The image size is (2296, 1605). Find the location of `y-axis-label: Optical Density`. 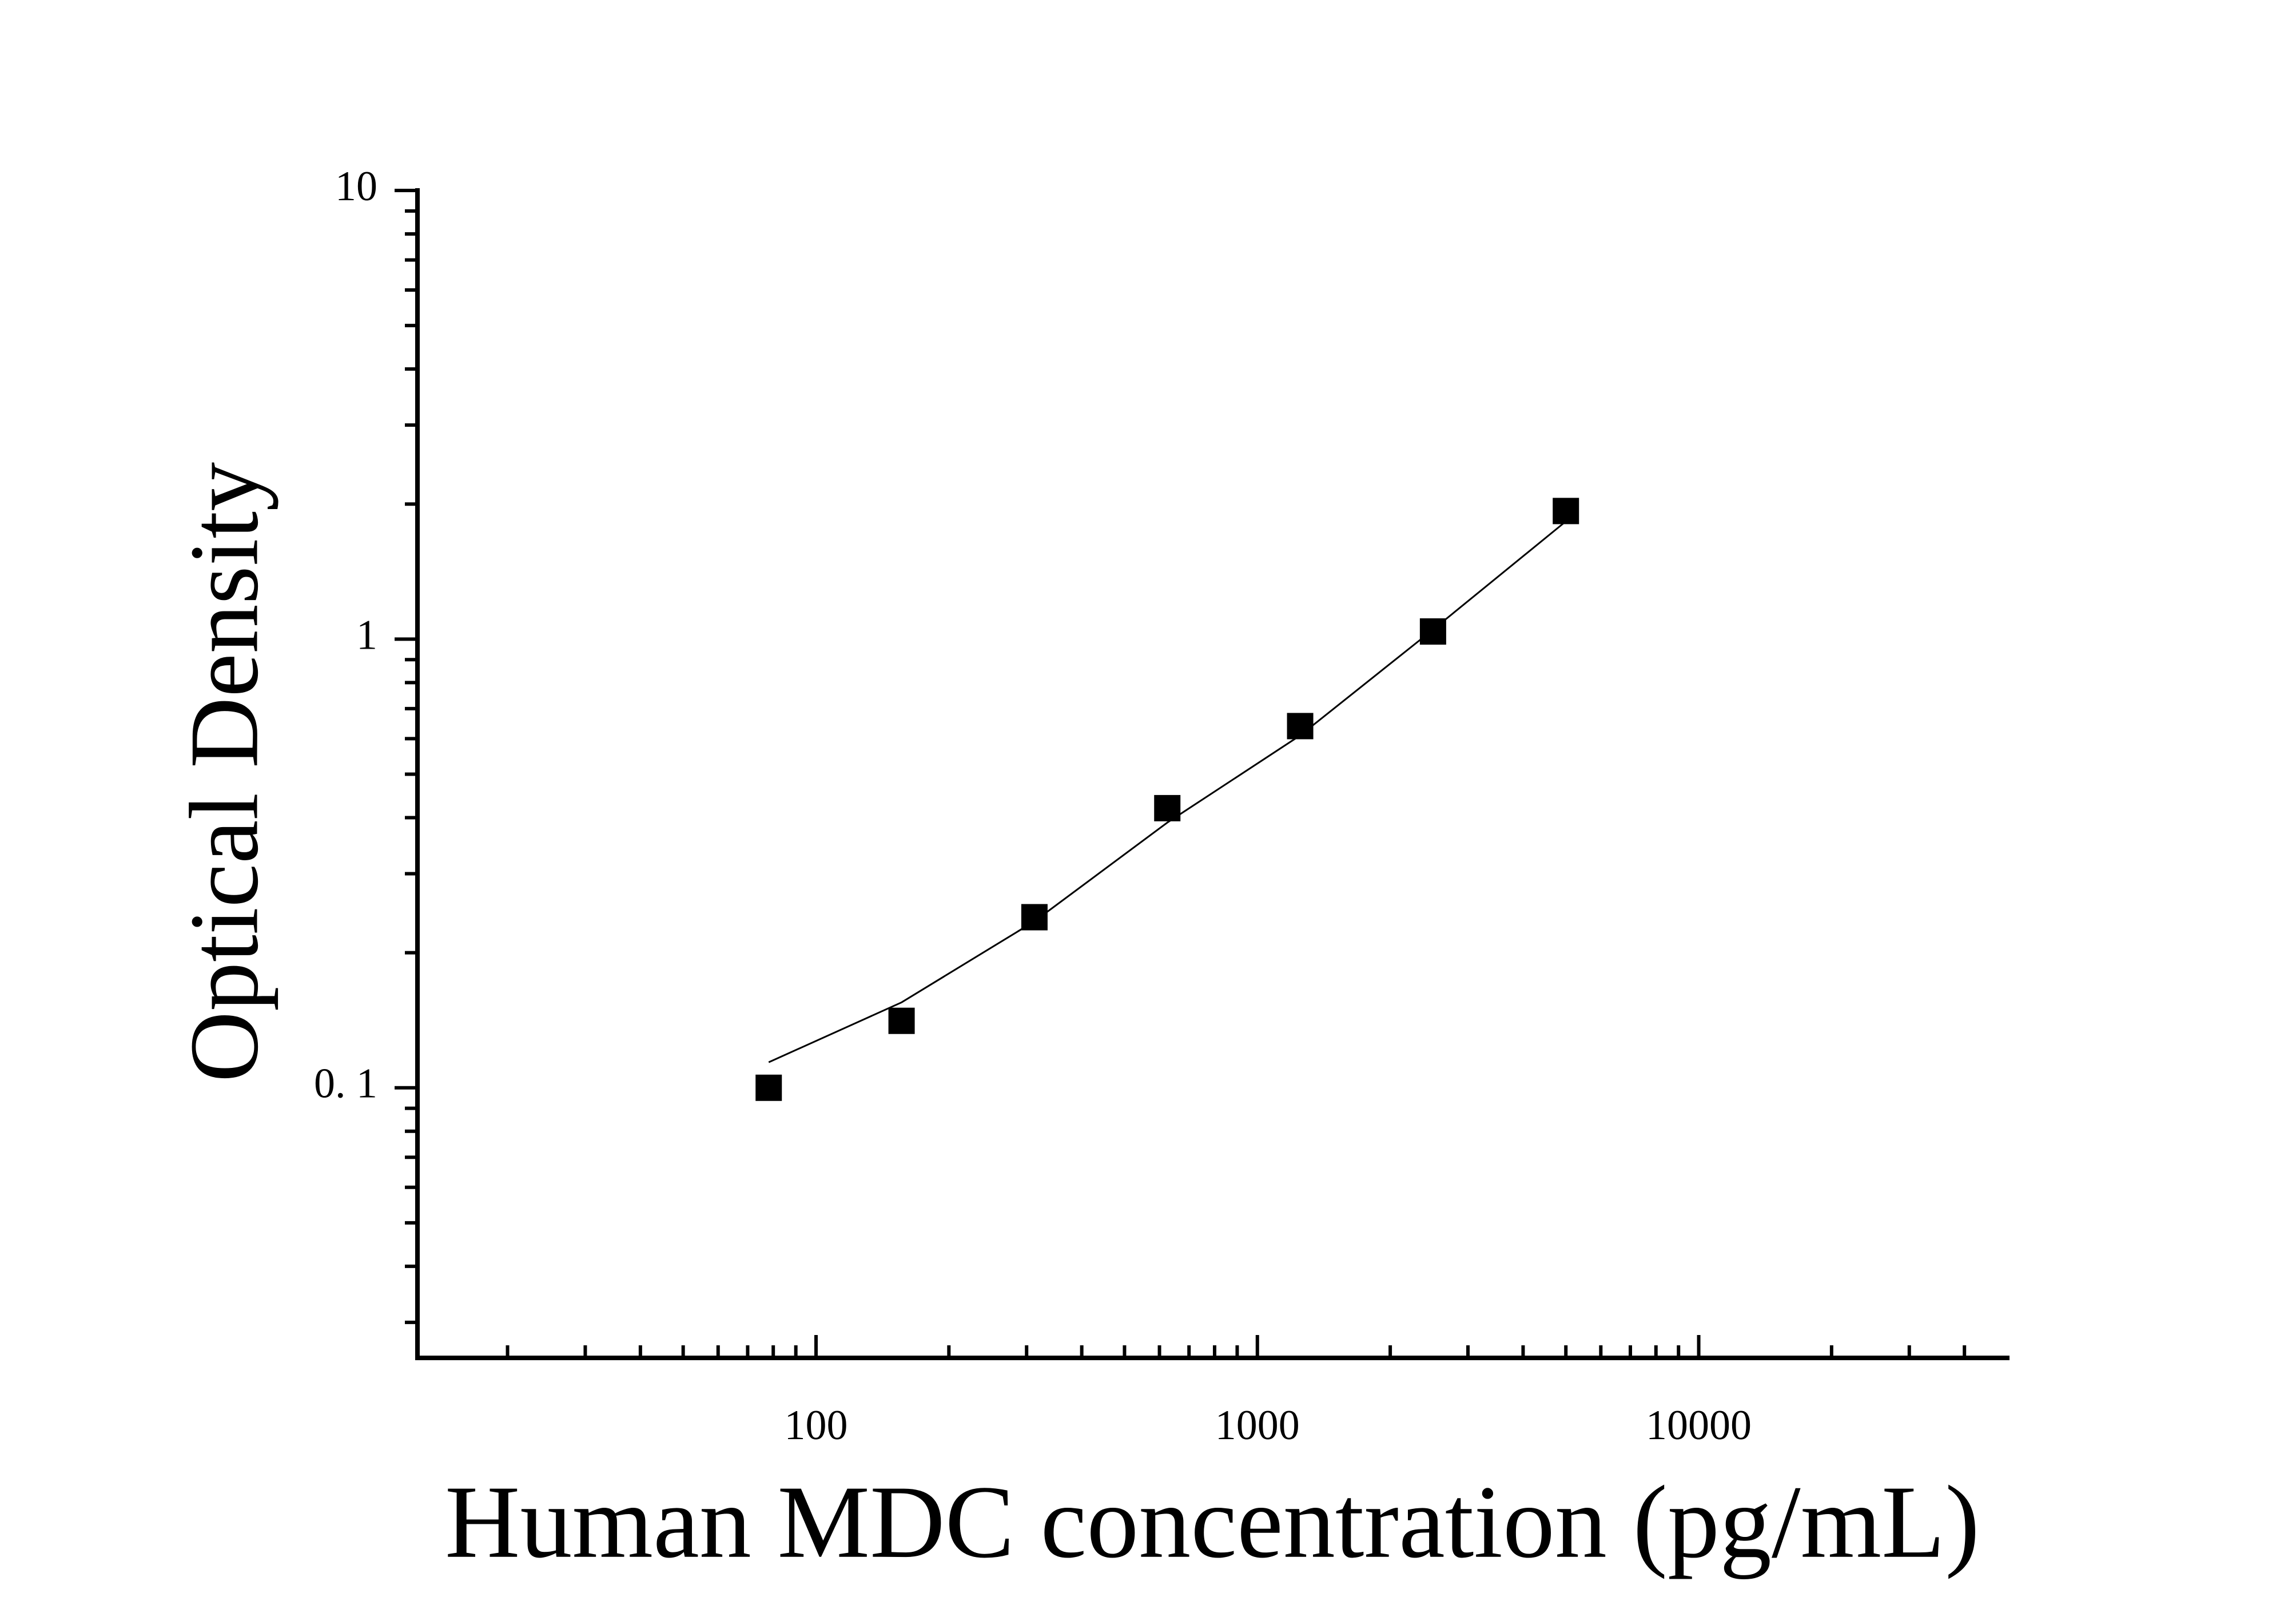

y-axis-label: Optical Density is located at coordinates (224, 772).